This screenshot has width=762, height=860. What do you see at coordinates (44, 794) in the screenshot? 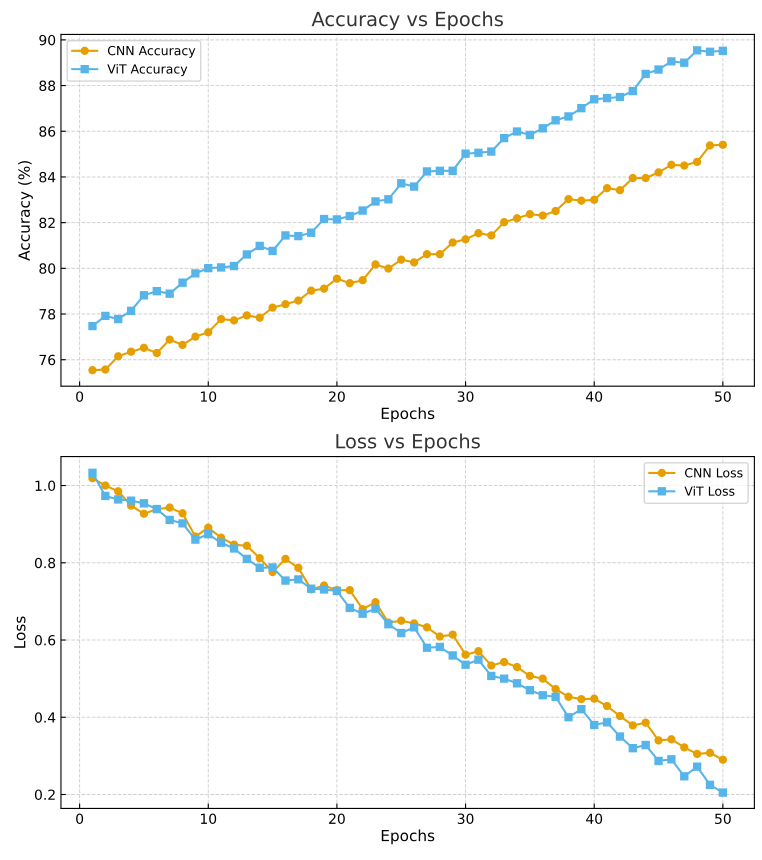
I see `y-tick-label: 0.2` at bounding box center [44, 794].